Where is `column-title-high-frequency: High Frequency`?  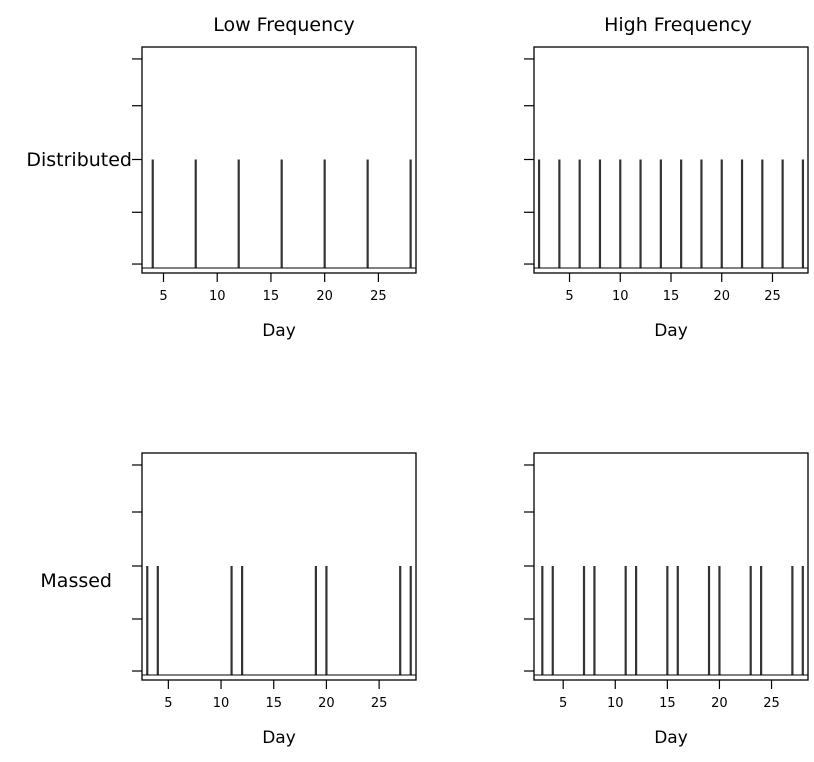 column-title-high-frequency: High Frequency is located at coordinates (678, 25).